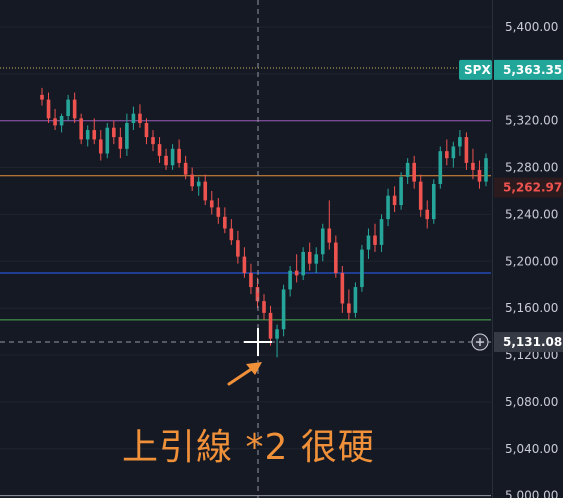  What do you see at coordinates (248, 447) in the screenshot?
I see `annotation-text: 上引線 *2 很硬` at bounding box center [248, 447].